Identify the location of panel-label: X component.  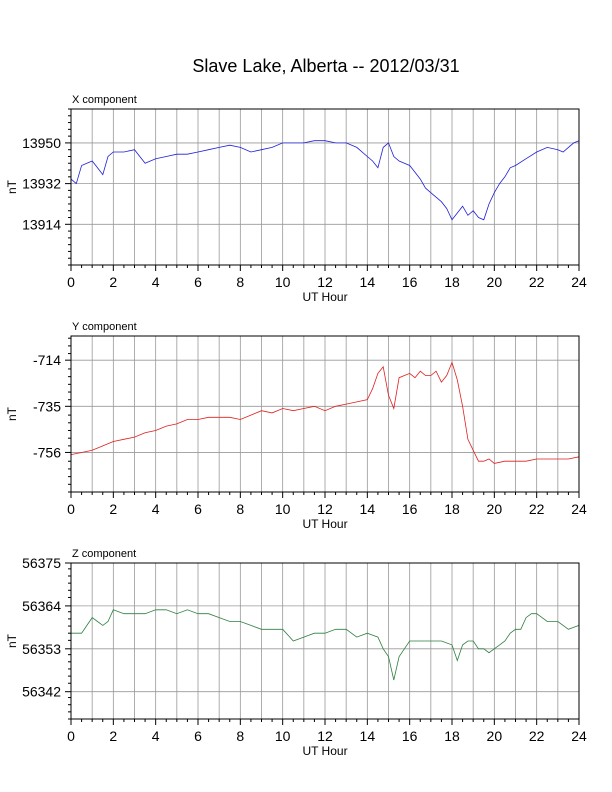
(104, 100).